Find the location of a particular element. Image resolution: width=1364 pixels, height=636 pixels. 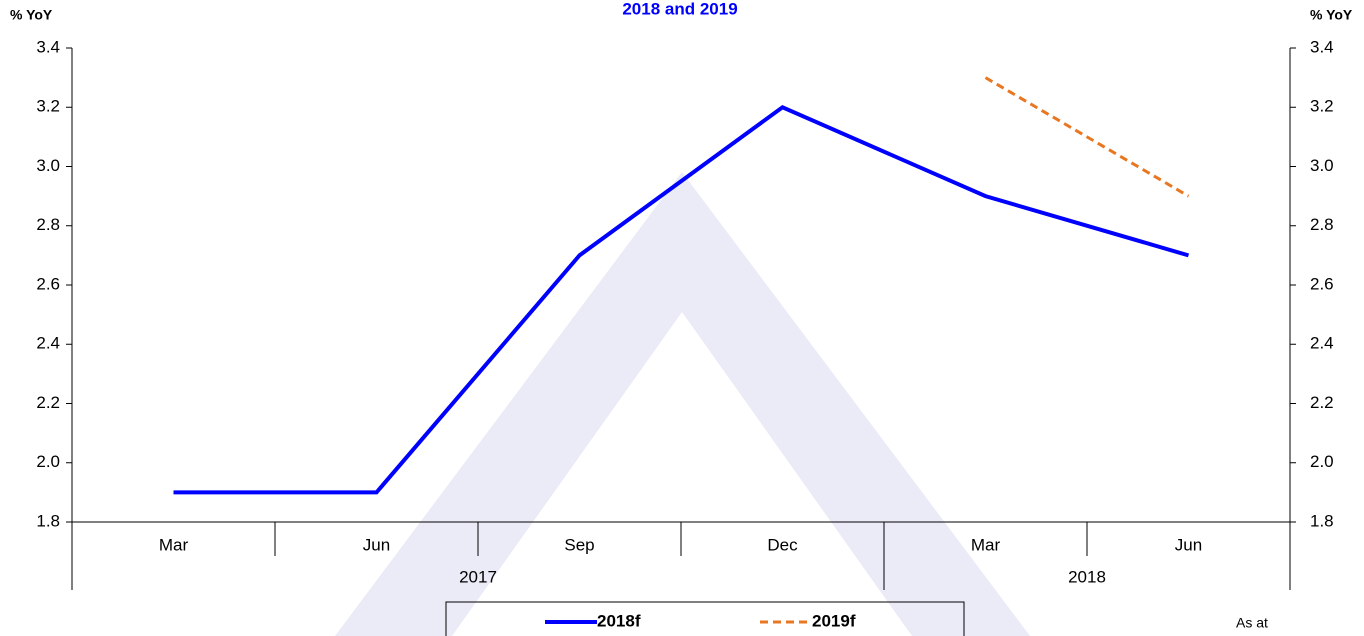

y-tick-label: 2.6 is located at coordinates (48, 283).